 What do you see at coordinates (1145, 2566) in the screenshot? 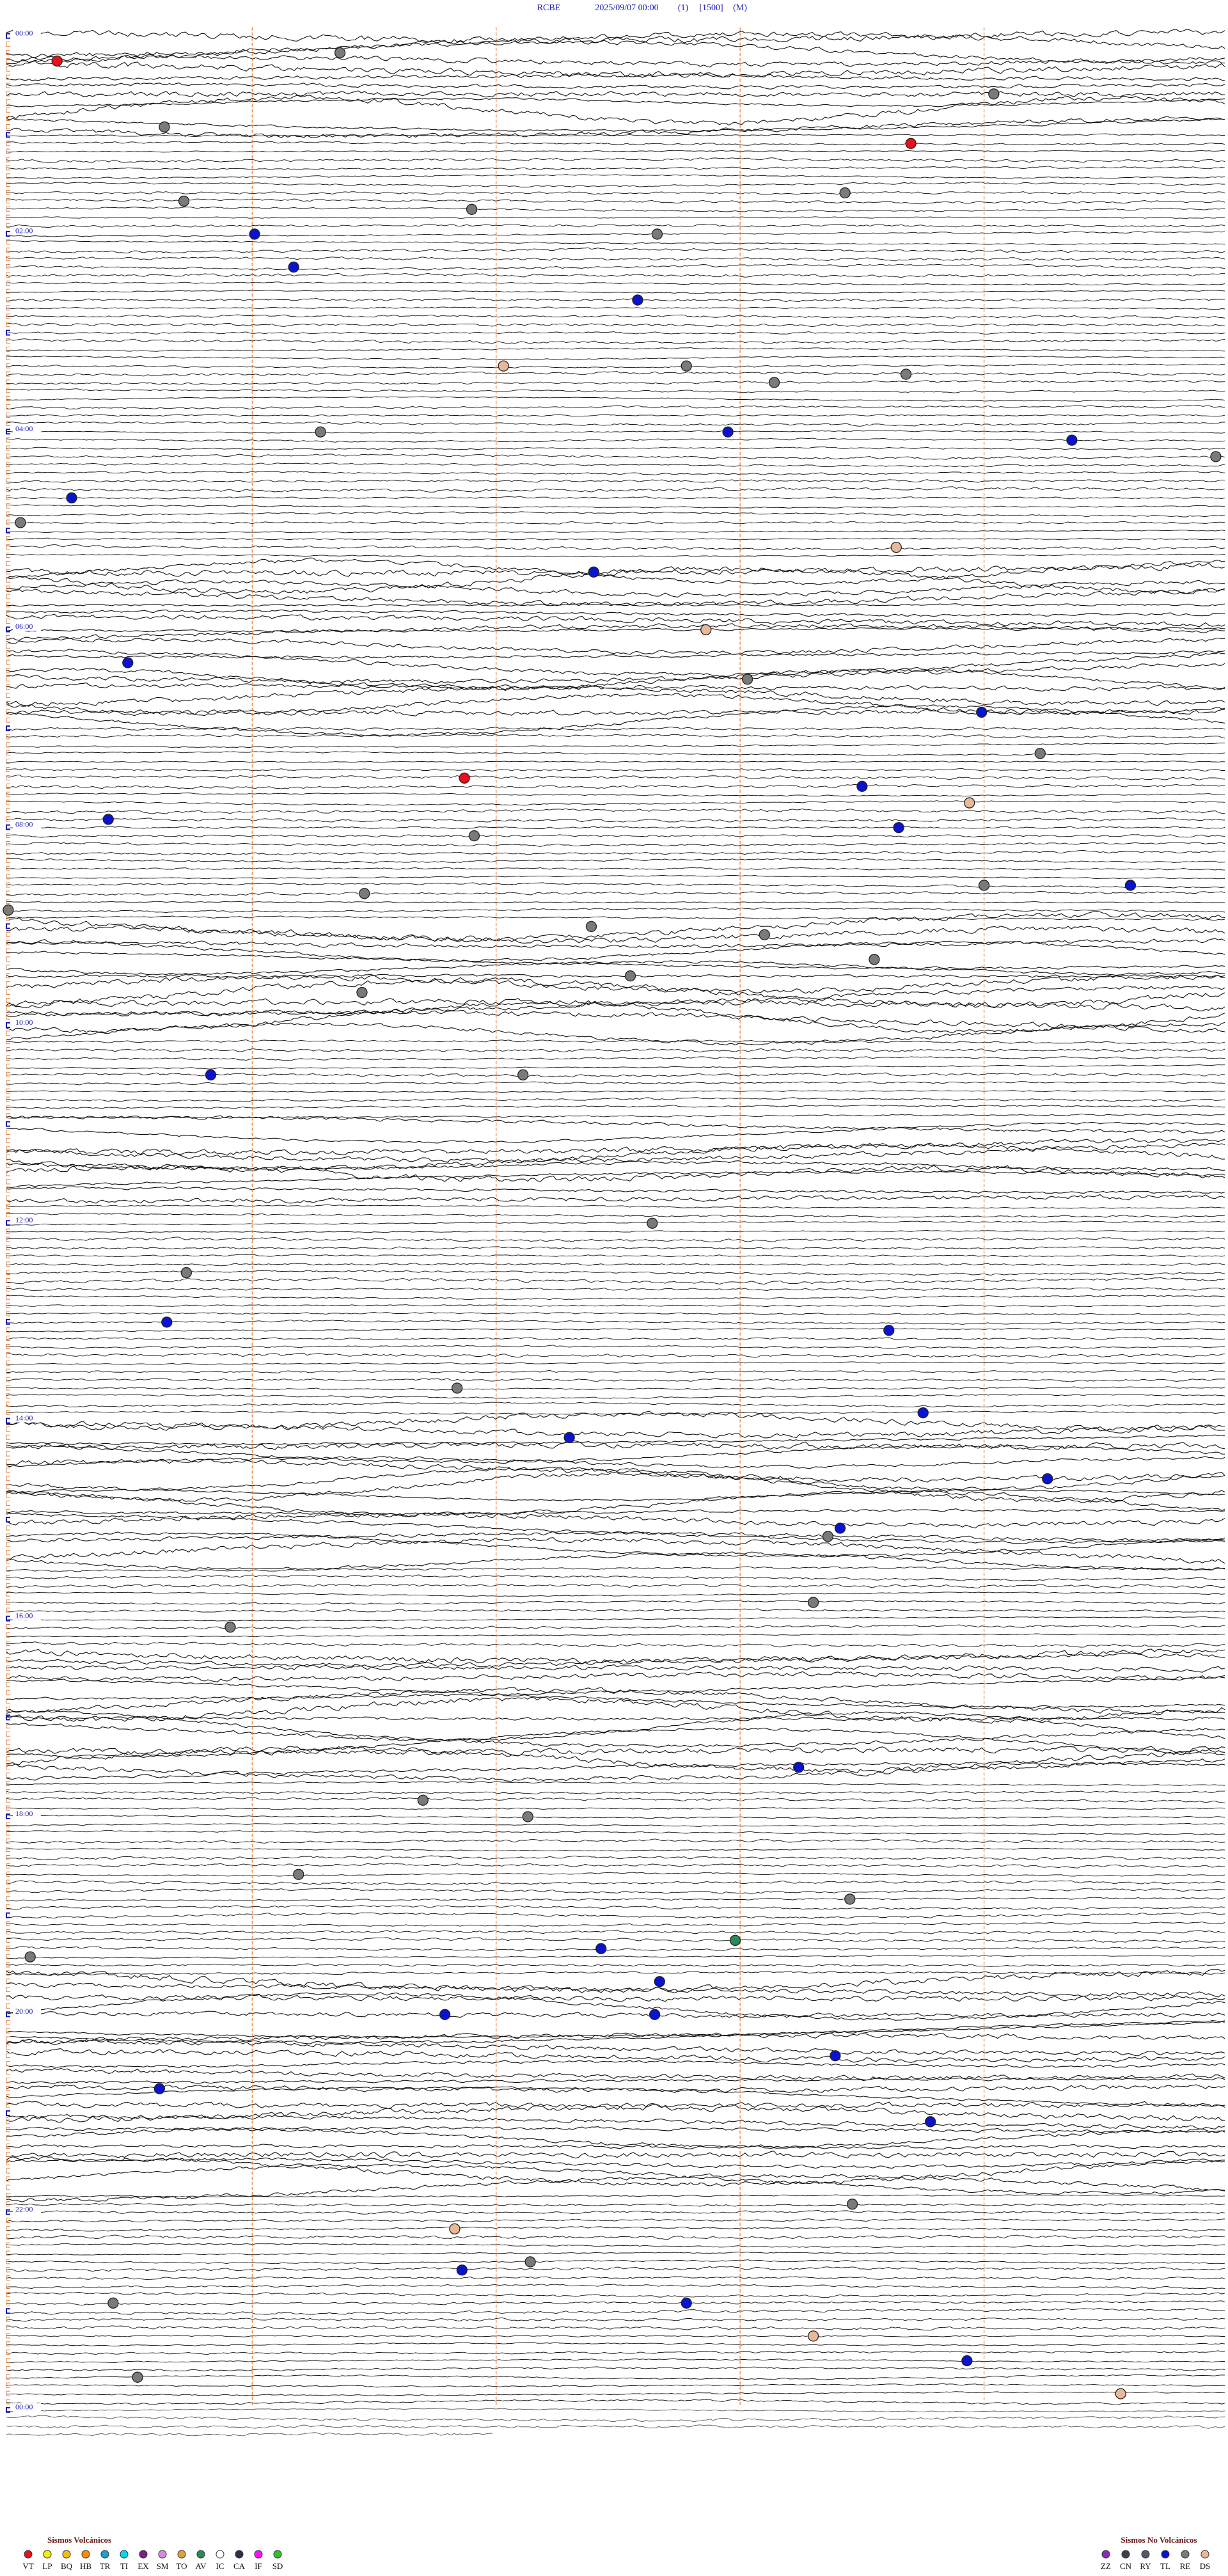
I see `legend-code: RY` at bounding box center [1145, 2566].